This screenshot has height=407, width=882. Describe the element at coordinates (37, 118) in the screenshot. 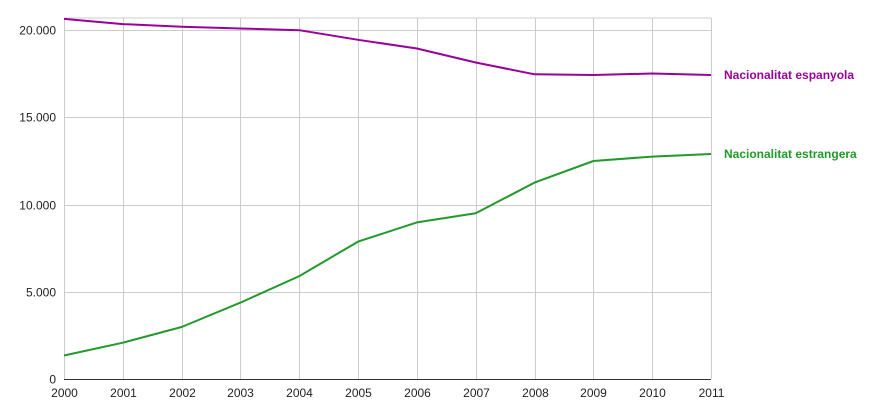

I see `y-tick-label: 15.000` at that location.